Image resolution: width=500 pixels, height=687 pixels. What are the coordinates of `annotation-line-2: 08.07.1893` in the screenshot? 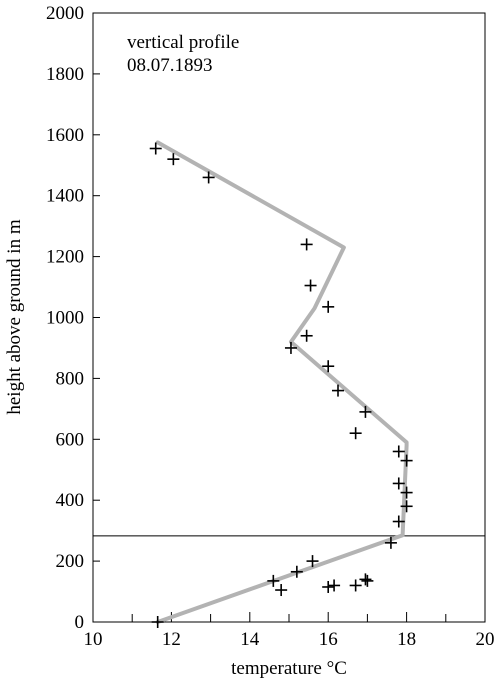 It's located at (170, 65).